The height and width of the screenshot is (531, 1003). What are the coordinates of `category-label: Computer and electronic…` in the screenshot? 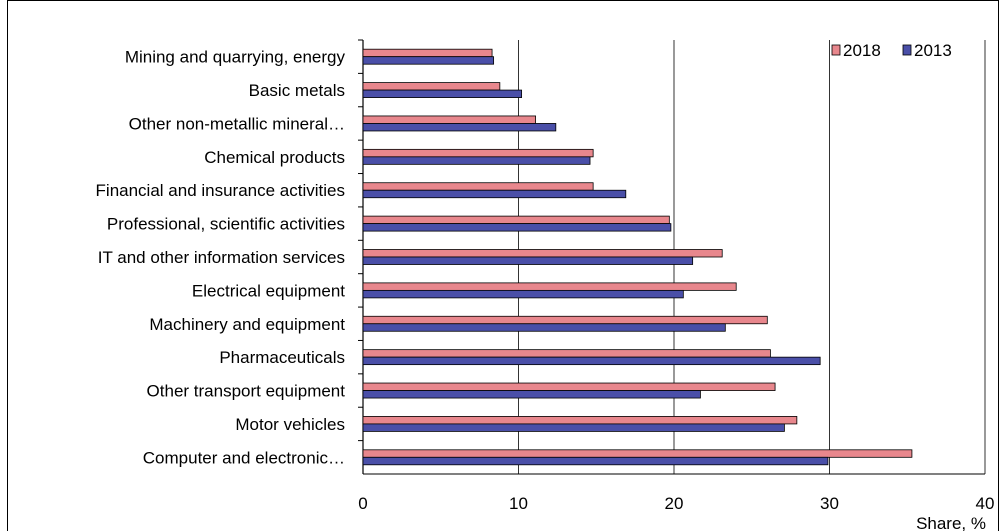 It's located at (244, 457).